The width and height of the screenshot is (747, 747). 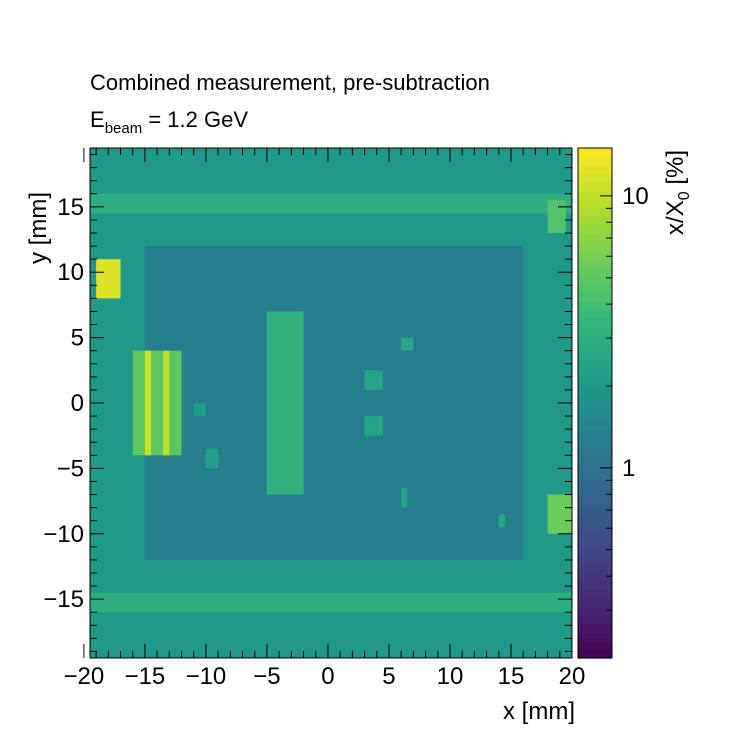 What do you see at coordinates (675, 217) in the screenshot?
I see `zlabel-main: x/X` at bounding box center [675, 217].